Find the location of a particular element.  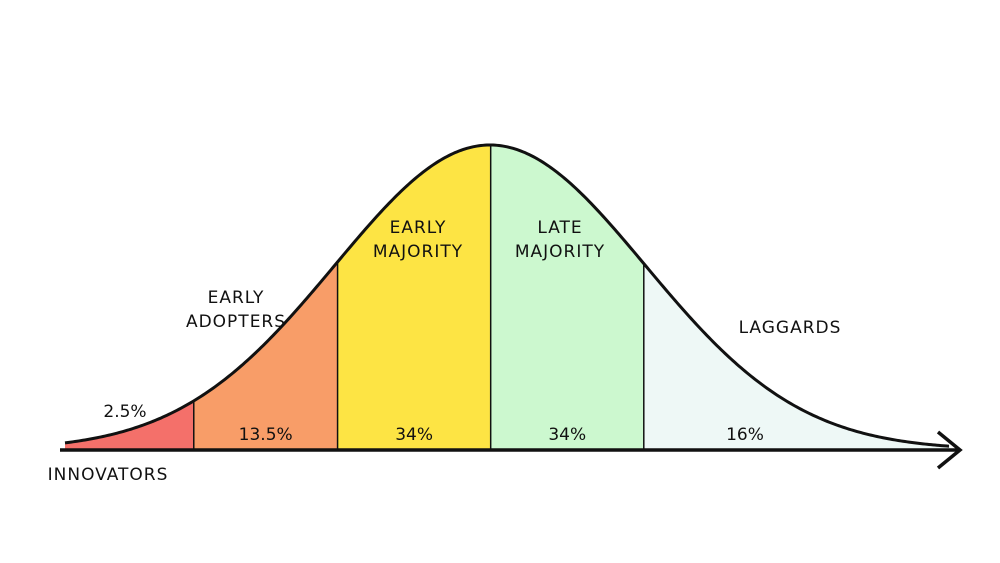

segment-name: EARLY MAJORITY is located at coordinates (418, 240).